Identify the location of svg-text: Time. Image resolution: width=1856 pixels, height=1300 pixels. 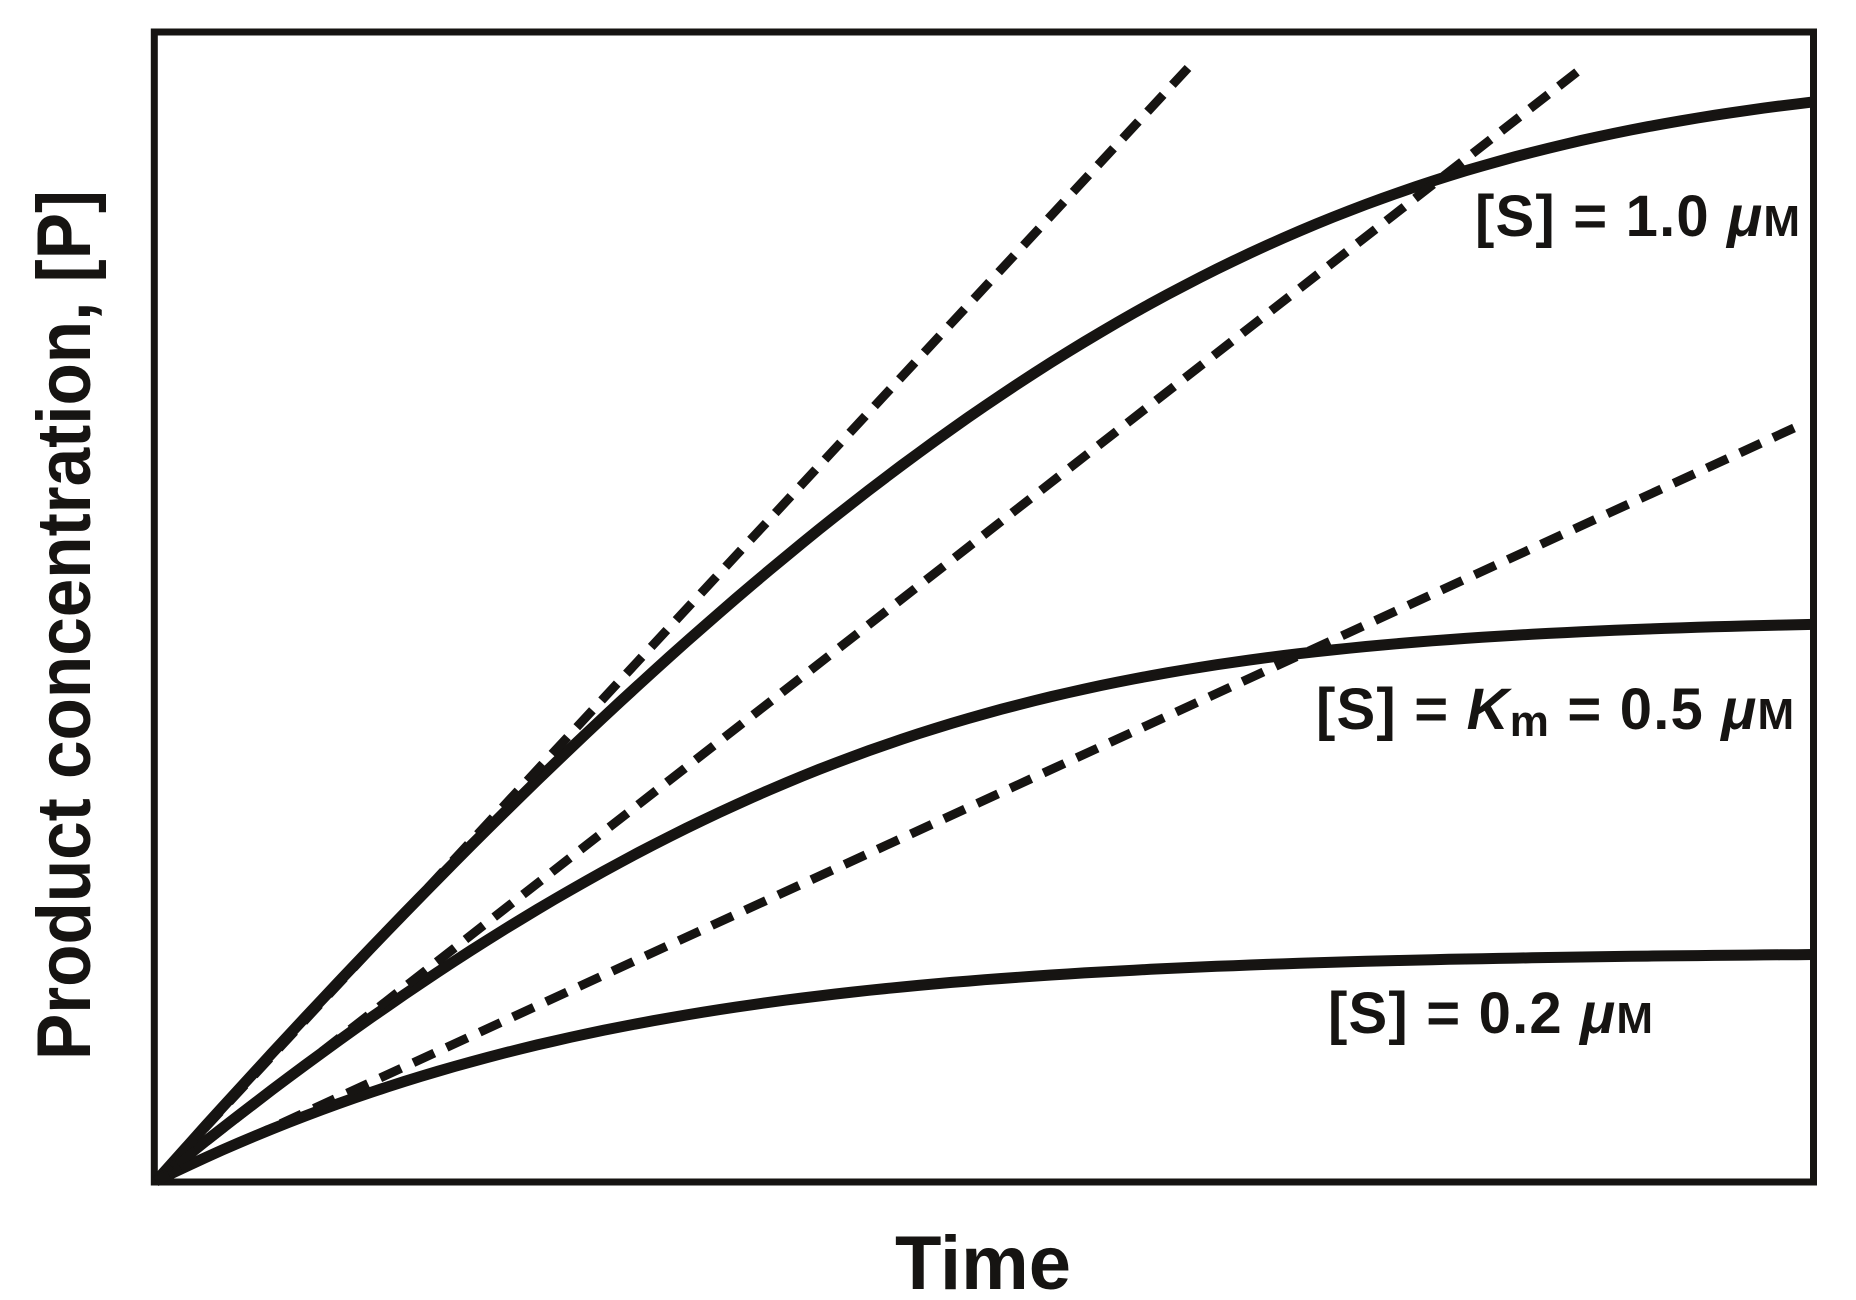
(983, 1260).